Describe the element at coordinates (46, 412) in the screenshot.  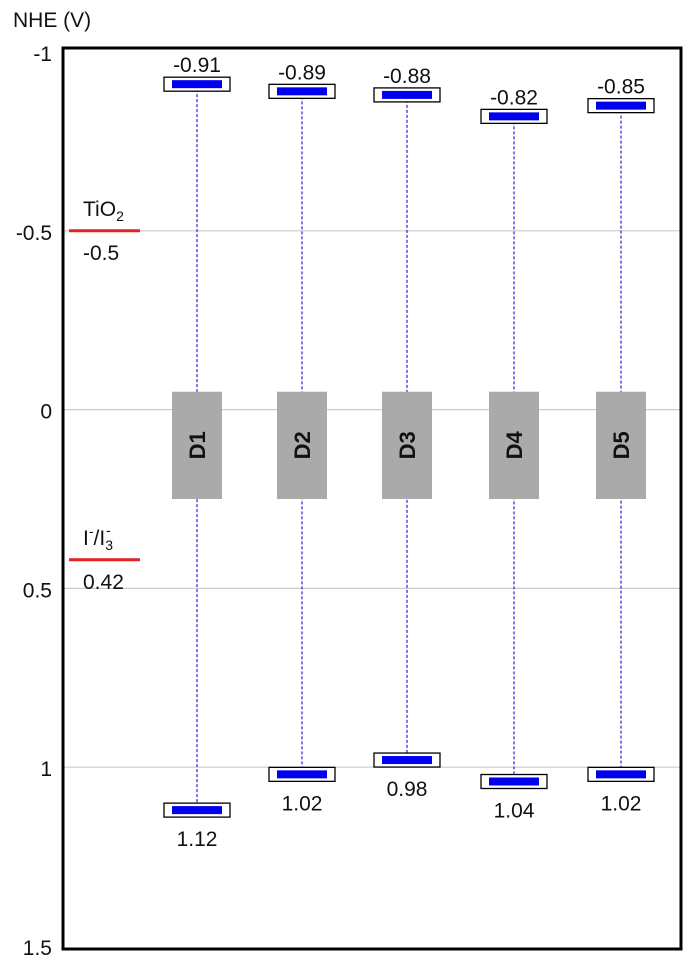
I see `y-tick-label: 0` at that location.